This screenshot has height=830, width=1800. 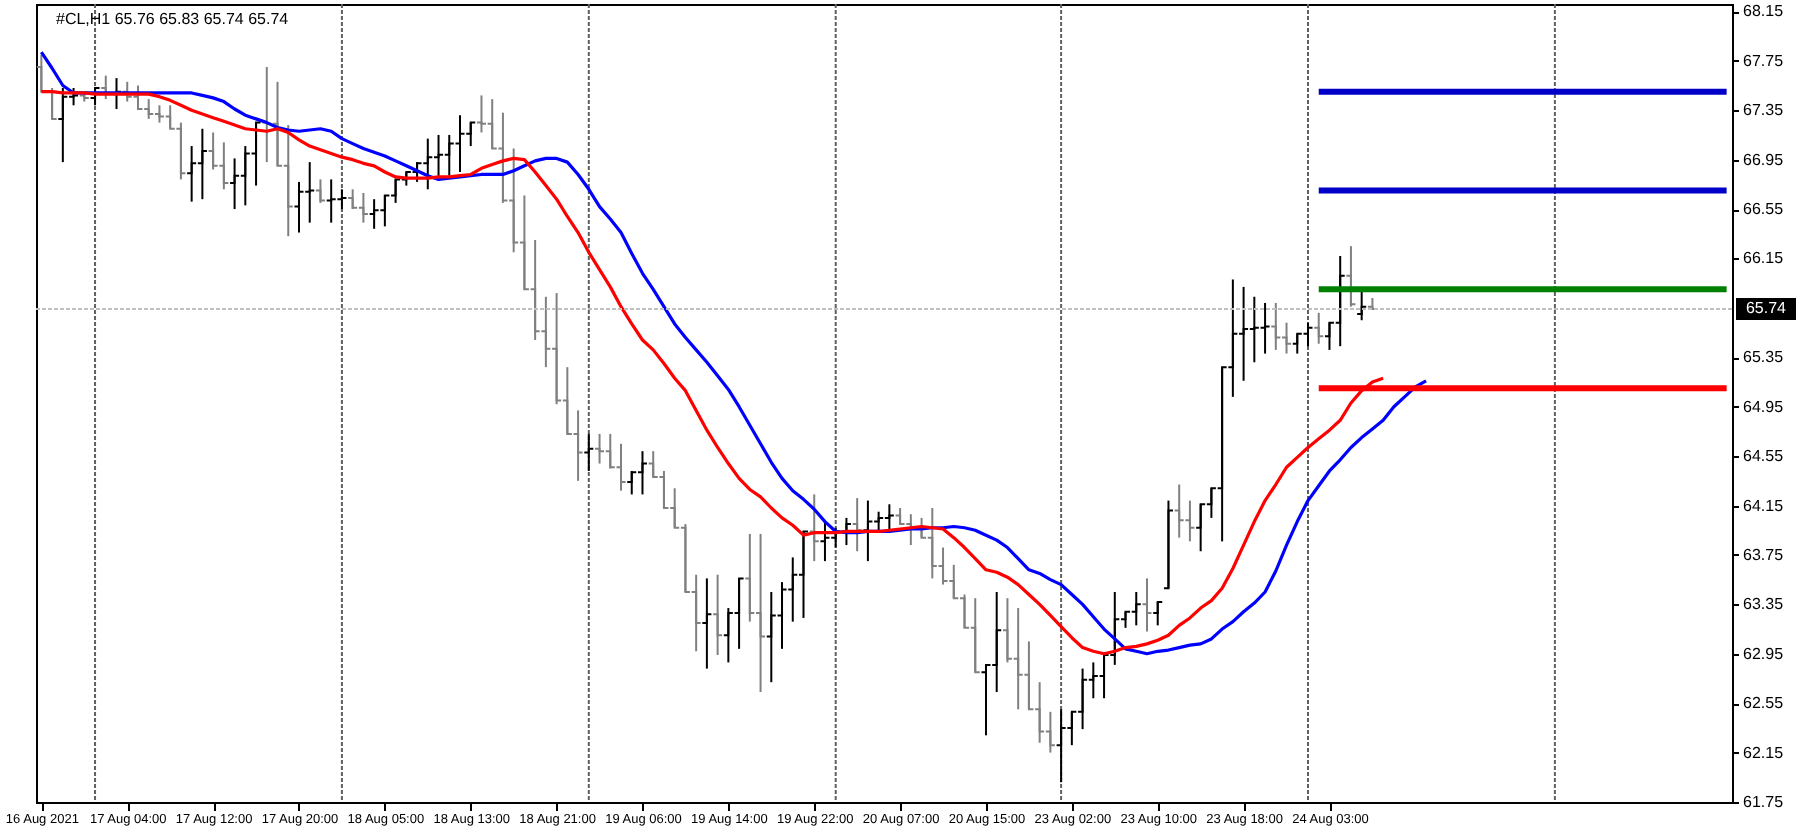 What do you see at coordinates (1764, 209) in the screenshot?
I see `y-tick-label: 66.55` at bounding box center [1764, 209].